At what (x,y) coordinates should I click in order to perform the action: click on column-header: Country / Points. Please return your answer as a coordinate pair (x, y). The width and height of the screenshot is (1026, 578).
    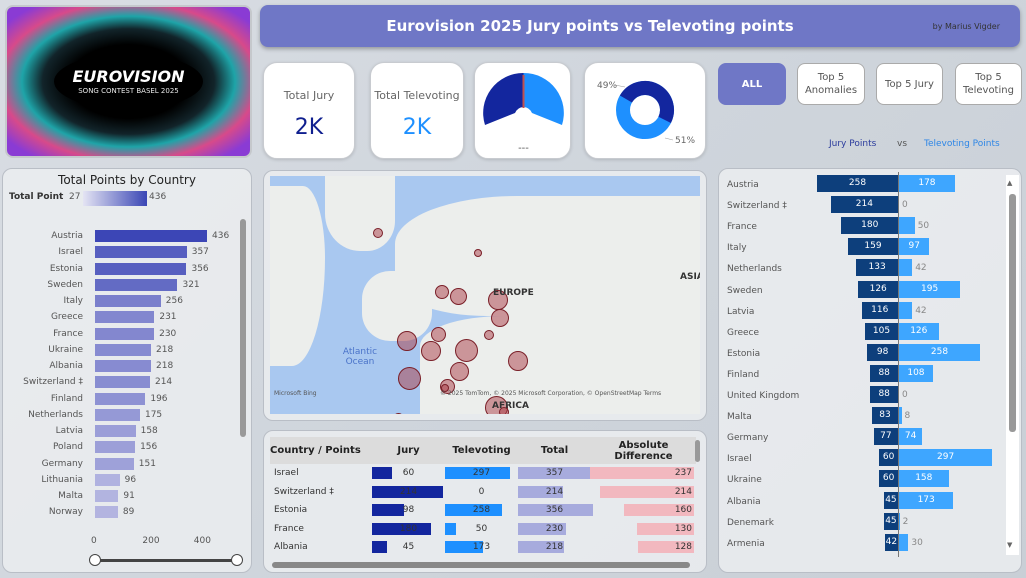
    Looking at the image, I should click on (321, 450).